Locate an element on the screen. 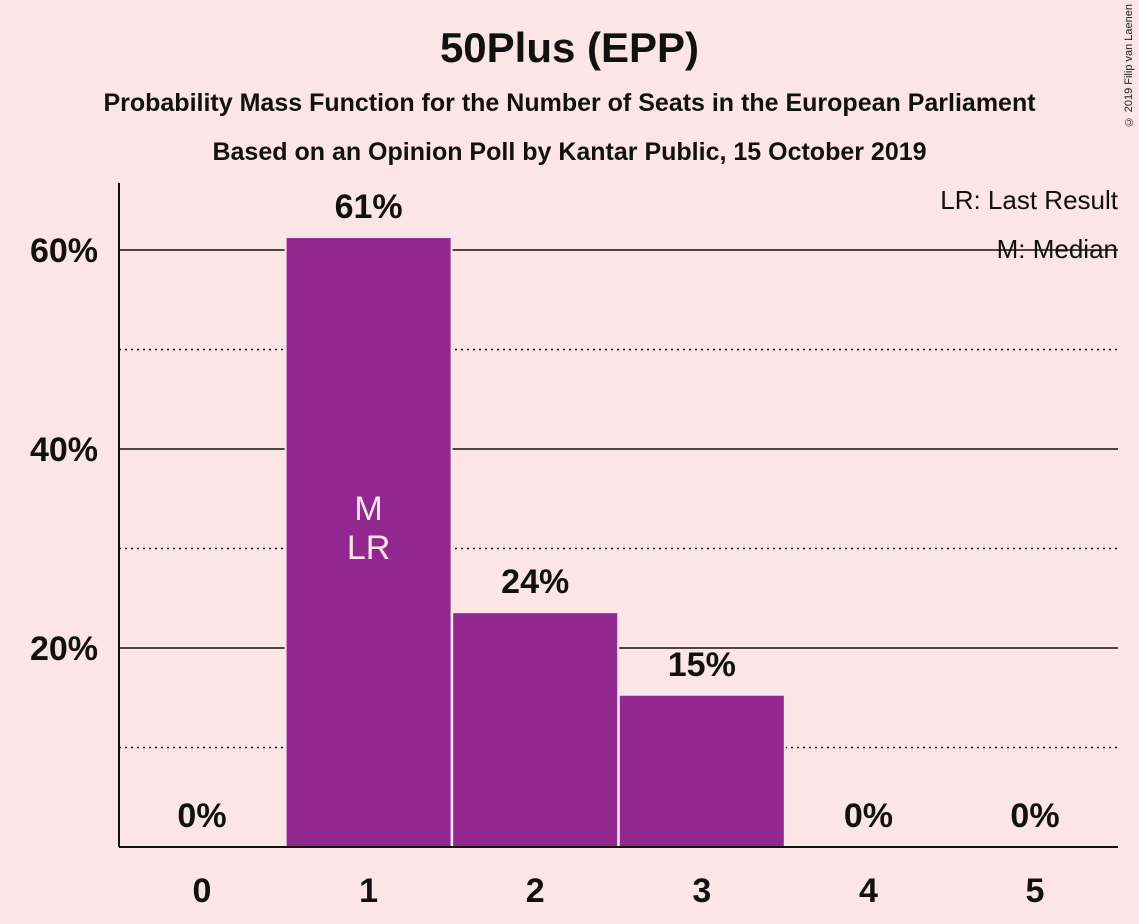  legend-last-result: LR: Last Result is located at coordinates (1029, 200).